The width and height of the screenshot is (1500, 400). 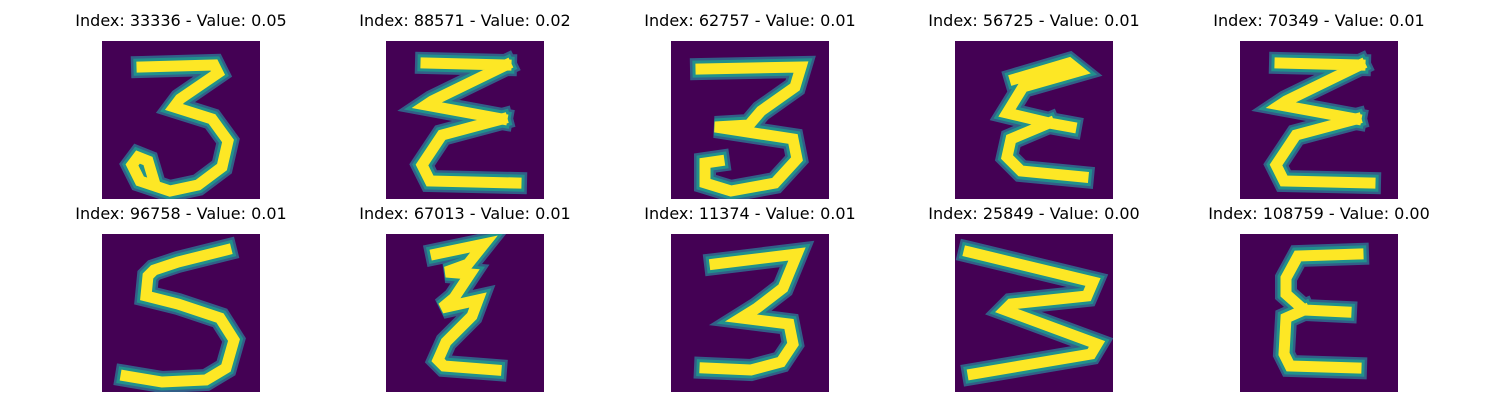 I want to click on digit-panel: Index: 25849 - Value: 0.00, so click(x=1034, y=296).